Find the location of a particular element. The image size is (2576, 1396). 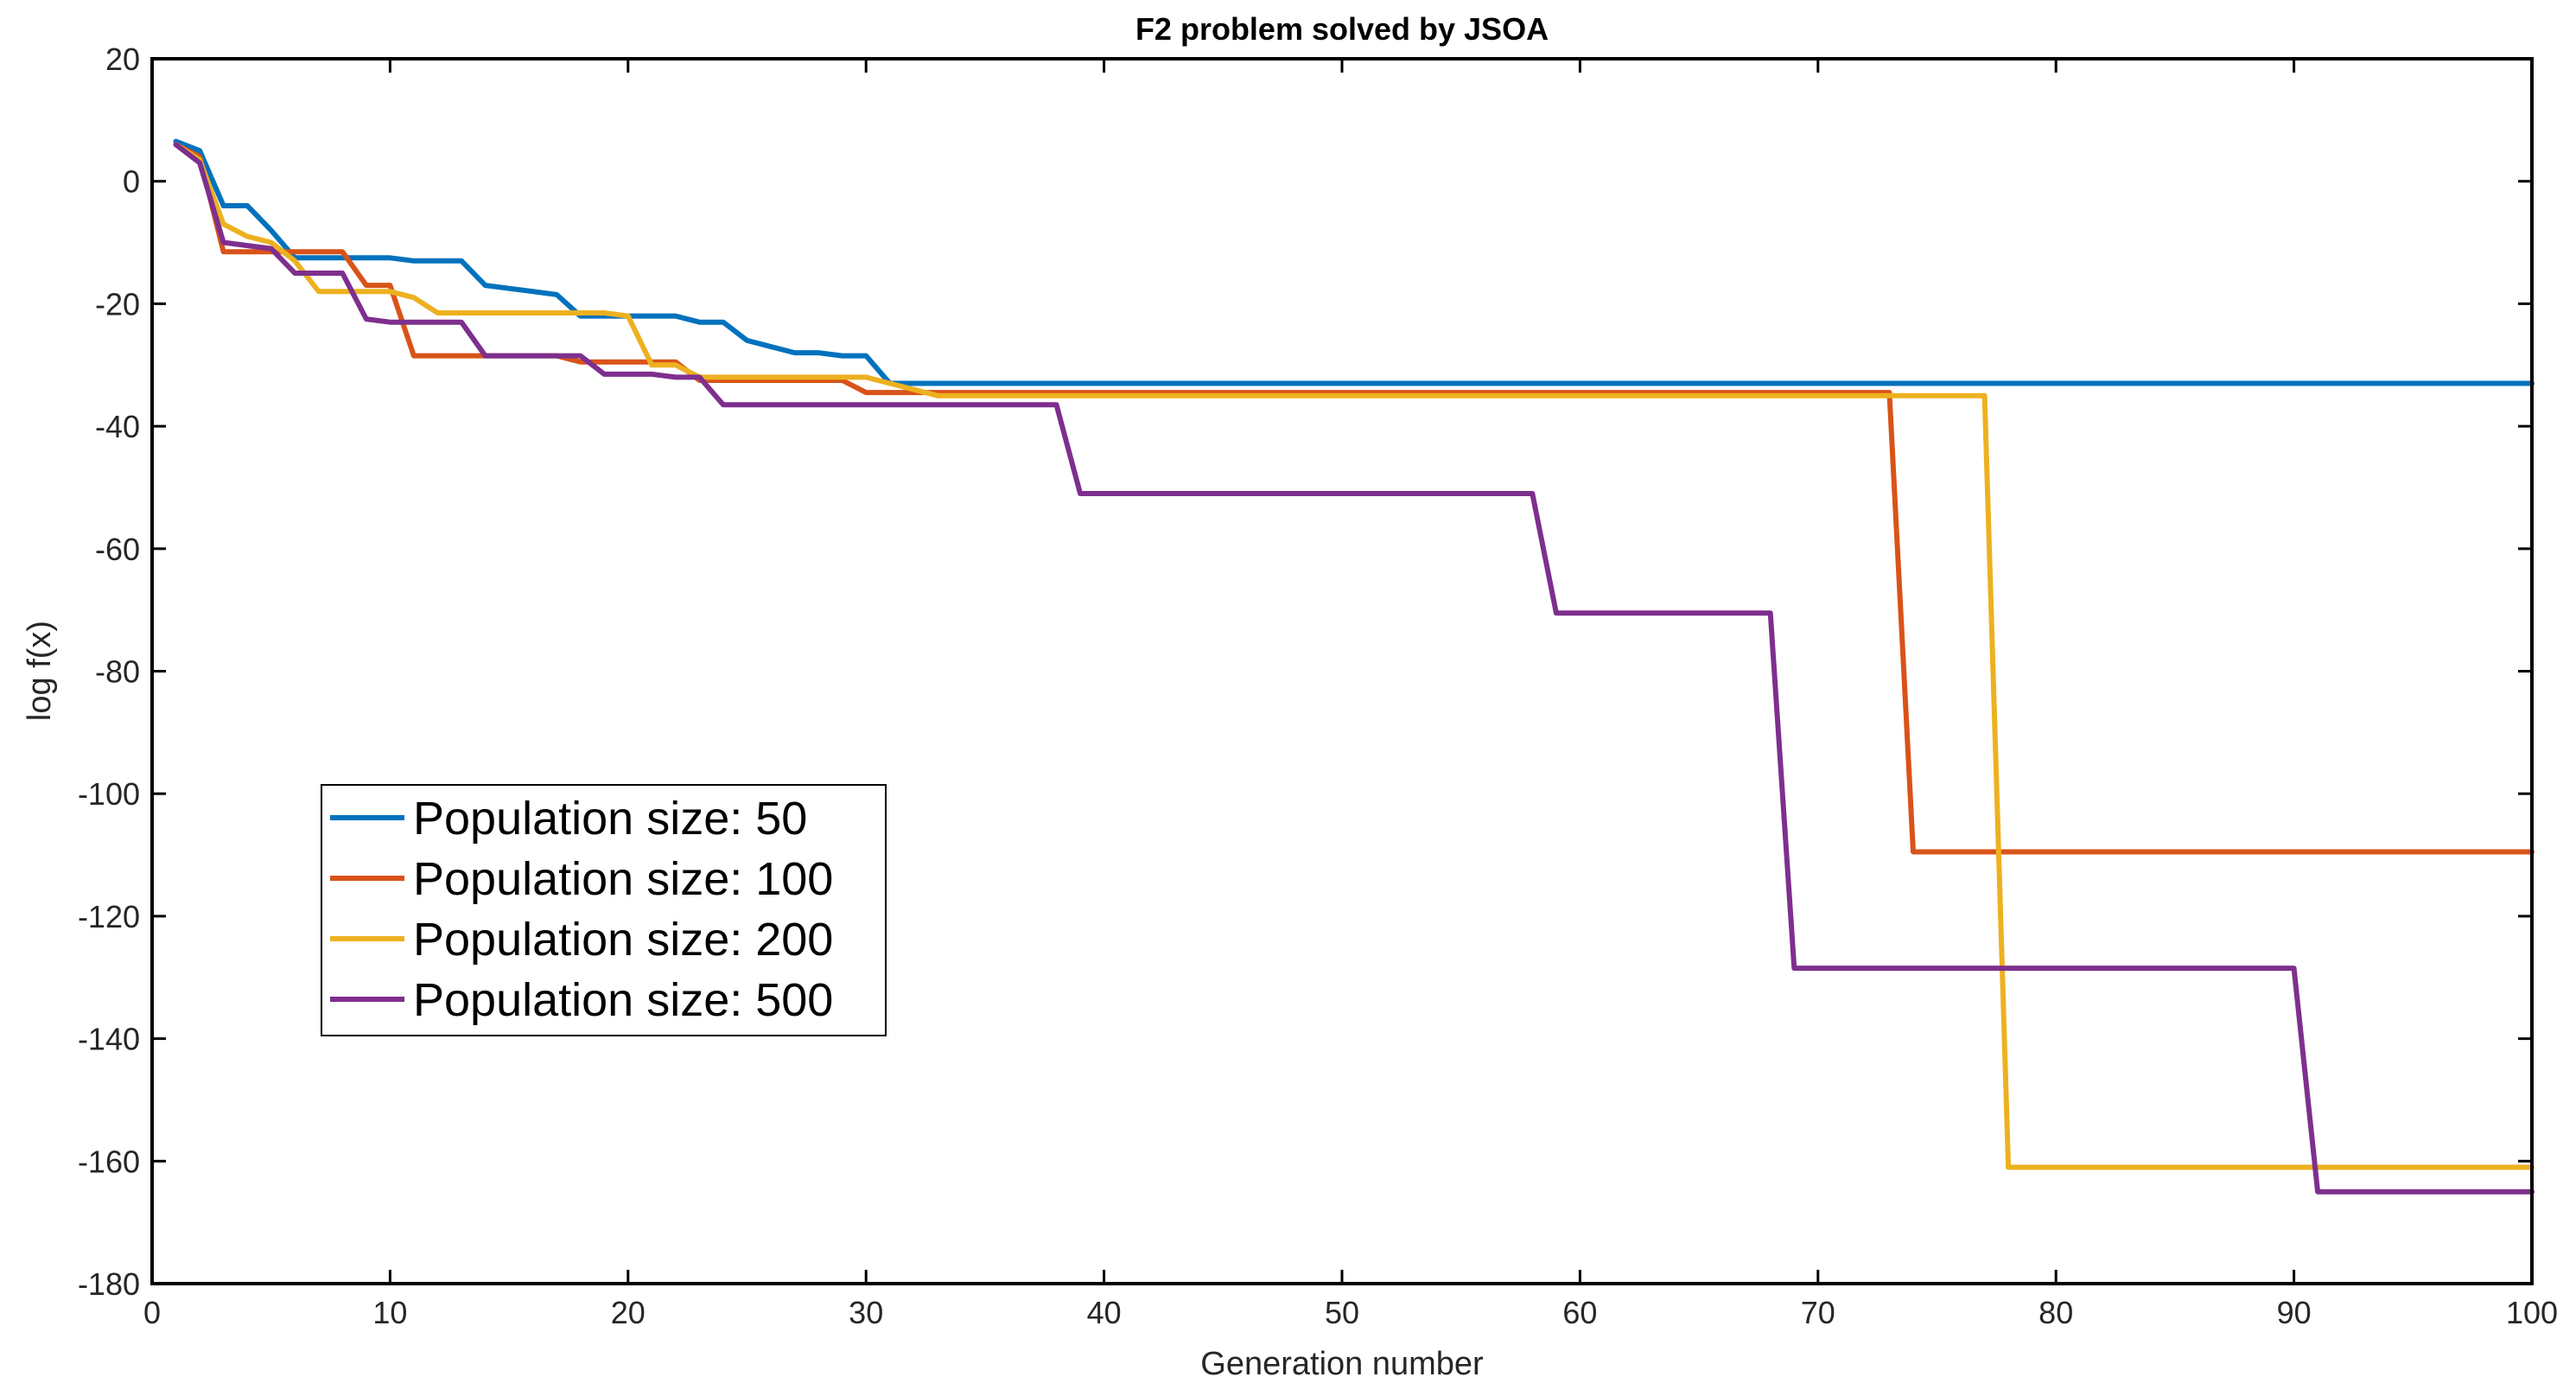

y-tick-label: -20 is located at coordinates (117, 304).